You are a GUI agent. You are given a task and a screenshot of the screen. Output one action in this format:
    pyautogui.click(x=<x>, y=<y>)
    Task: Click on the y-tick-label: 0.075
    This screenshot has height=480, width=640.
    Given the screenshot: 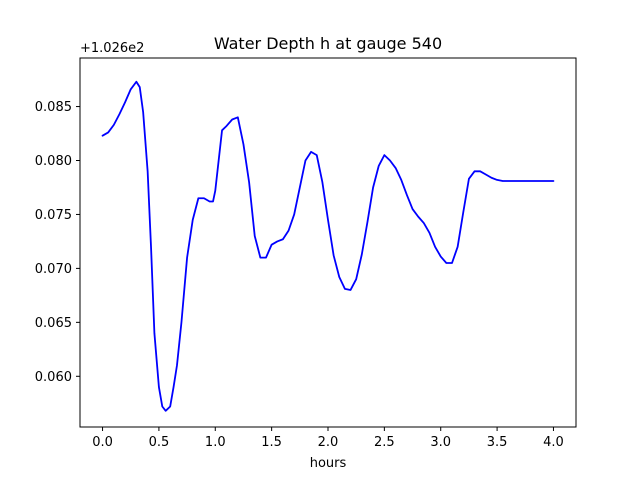 What is the action you would take?
    pyautogui.click(x=53, y=215)
    